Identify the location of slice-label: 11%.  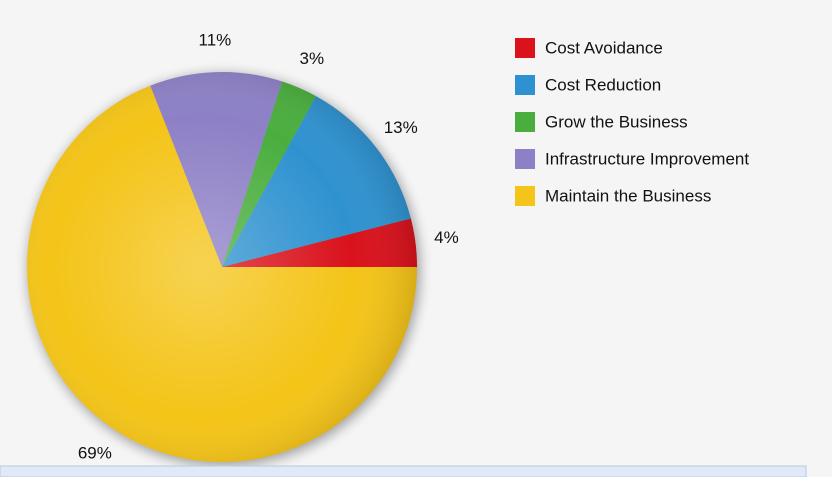
(215, 39).